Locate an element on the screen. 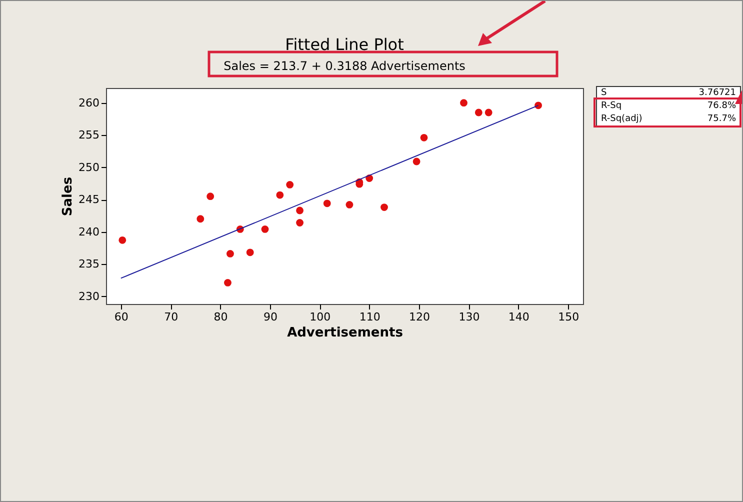 The image size is (743, 502). y-tick-label: 250 is located at coordinates (89, 167).